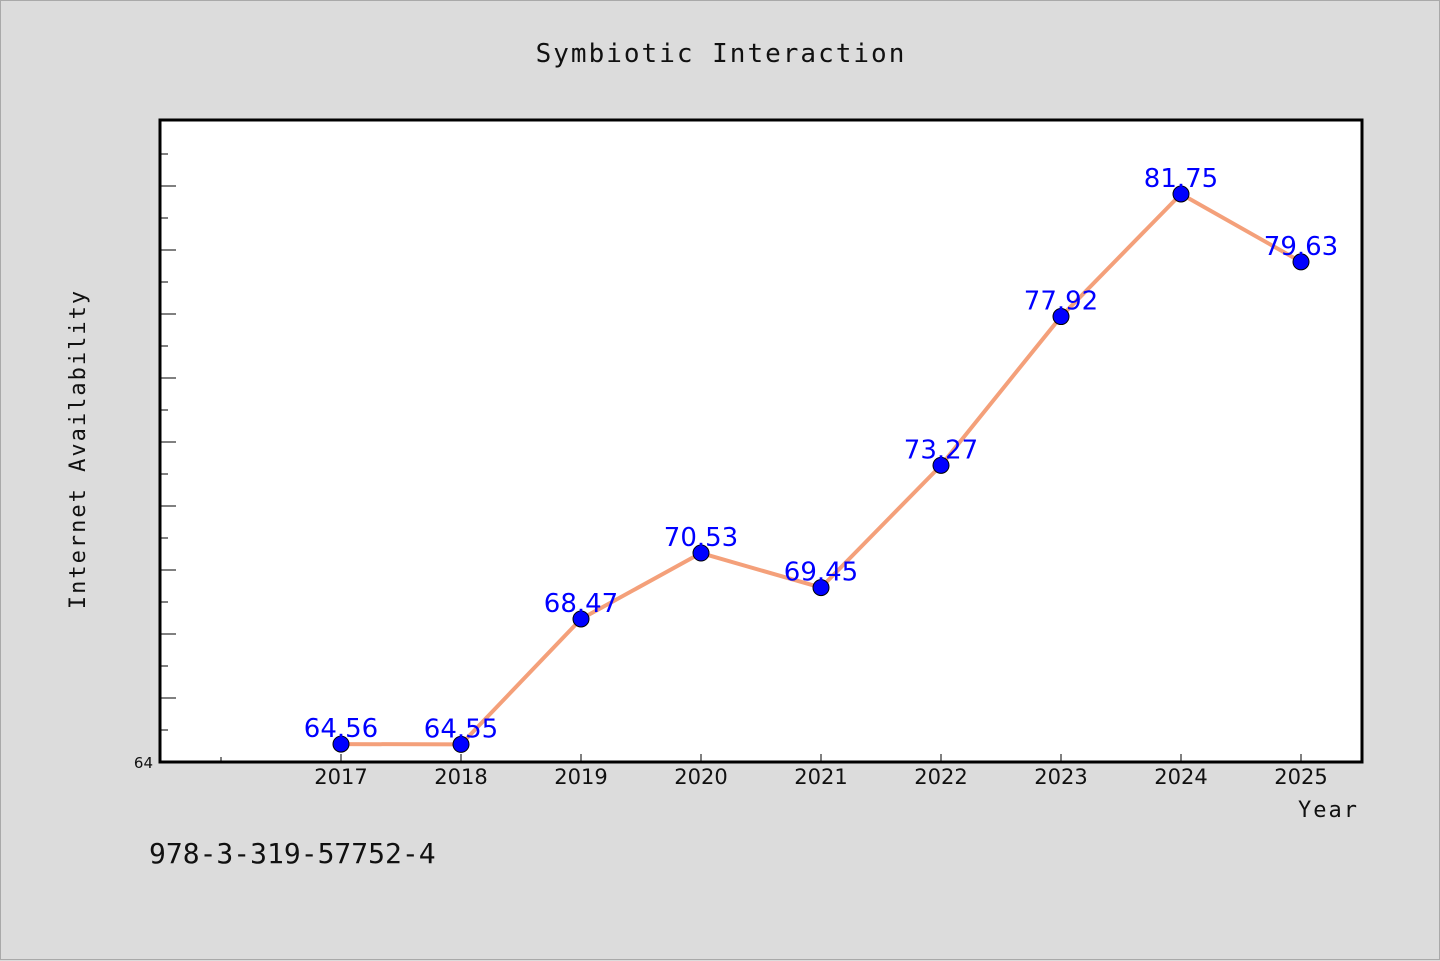  Describe the element at coordinates (820, 777) in the screenshot. I see `x-tick-label: 2021` at that location.